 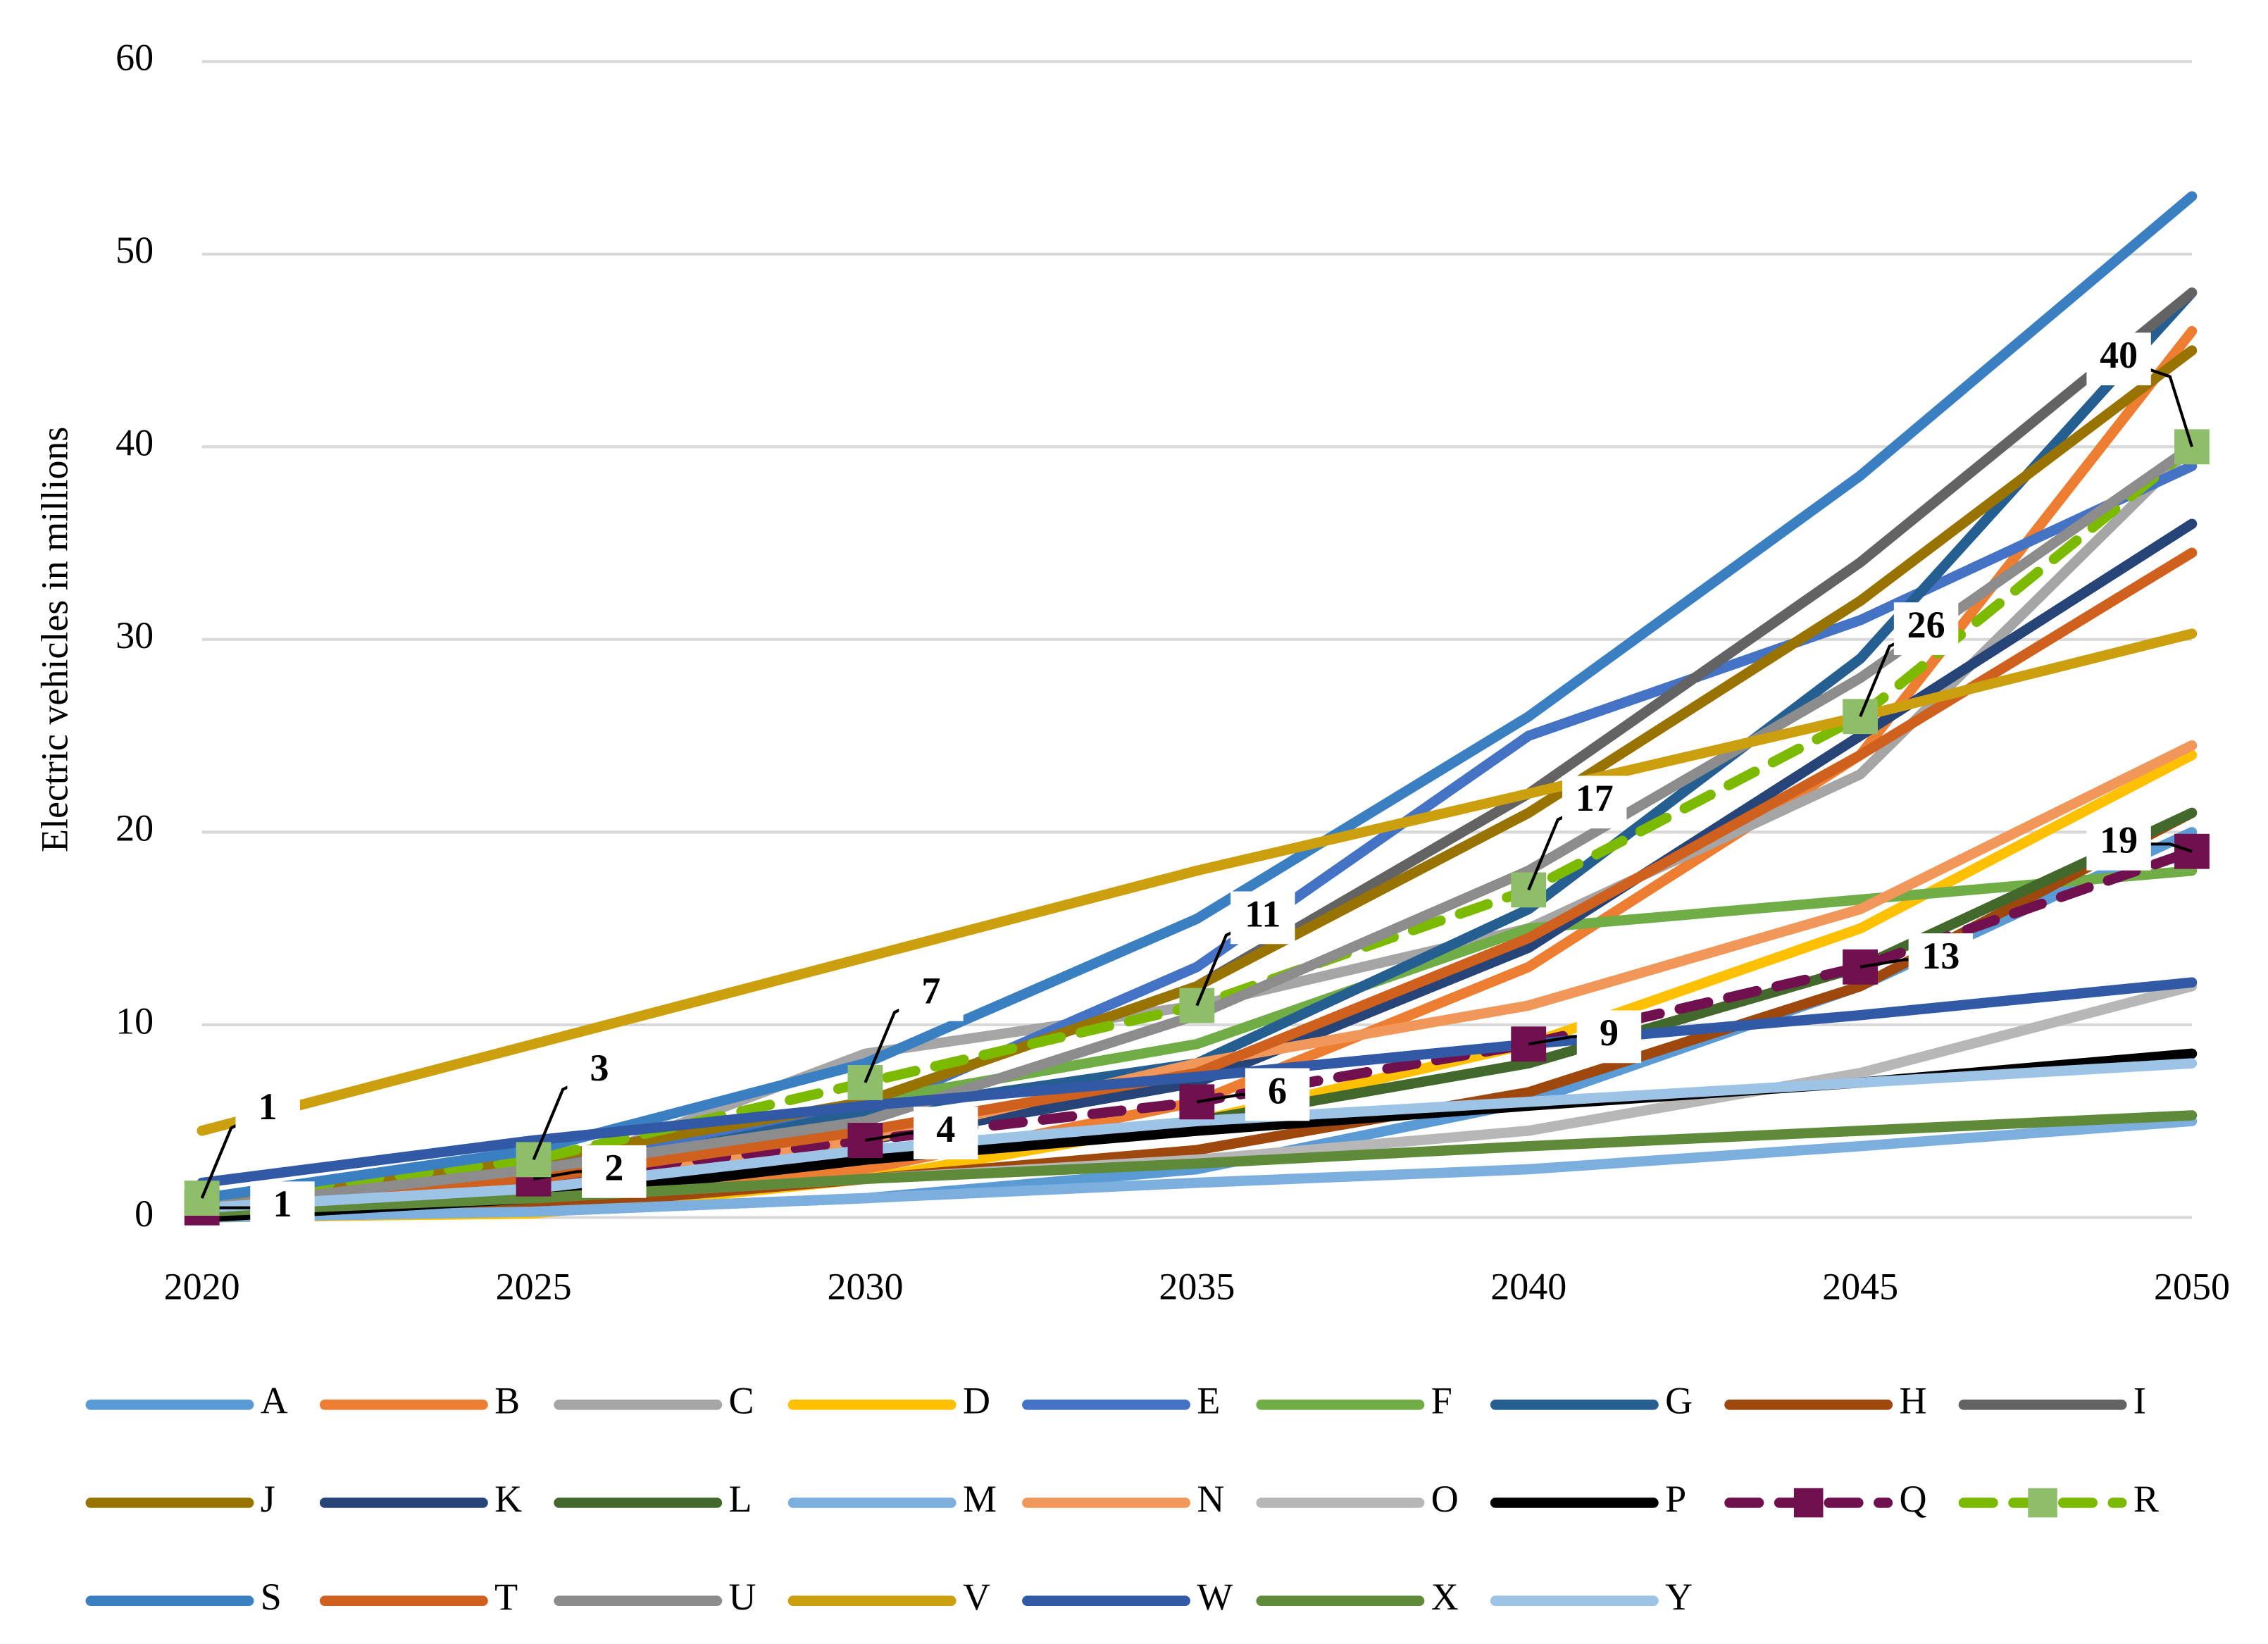 I want to click on legend-label: H, so click(x=1913, y=1401).